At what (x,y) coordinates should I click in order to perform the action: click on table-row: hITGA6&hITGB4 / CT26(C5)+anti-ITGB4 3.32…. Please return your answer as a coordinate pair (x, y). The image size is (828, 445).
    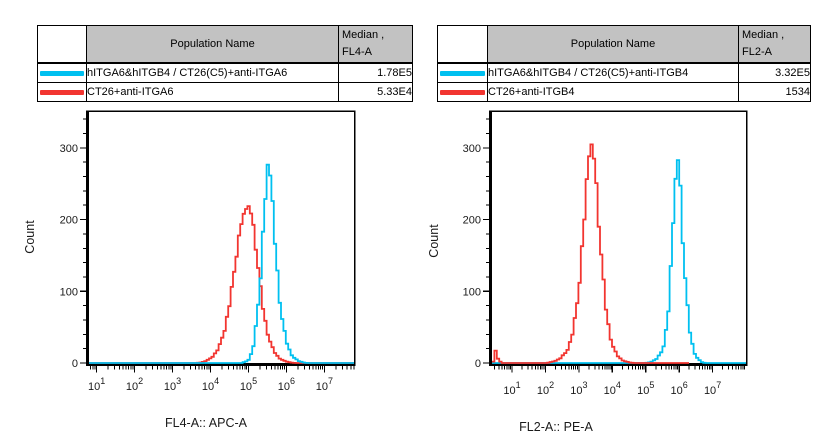
    Looking at the image, I should click on (624, 72).